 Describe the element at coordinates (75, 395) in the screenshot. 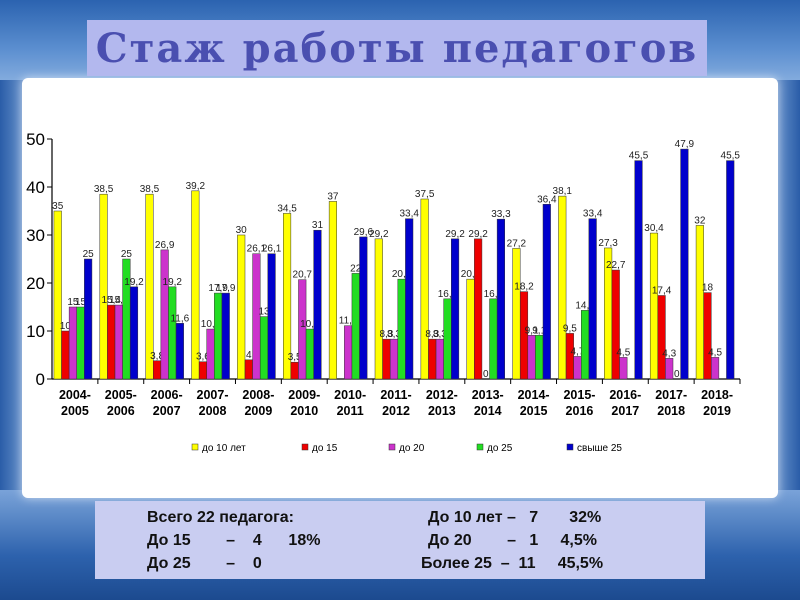

I see `x-tick-label: 2004-` at that location.